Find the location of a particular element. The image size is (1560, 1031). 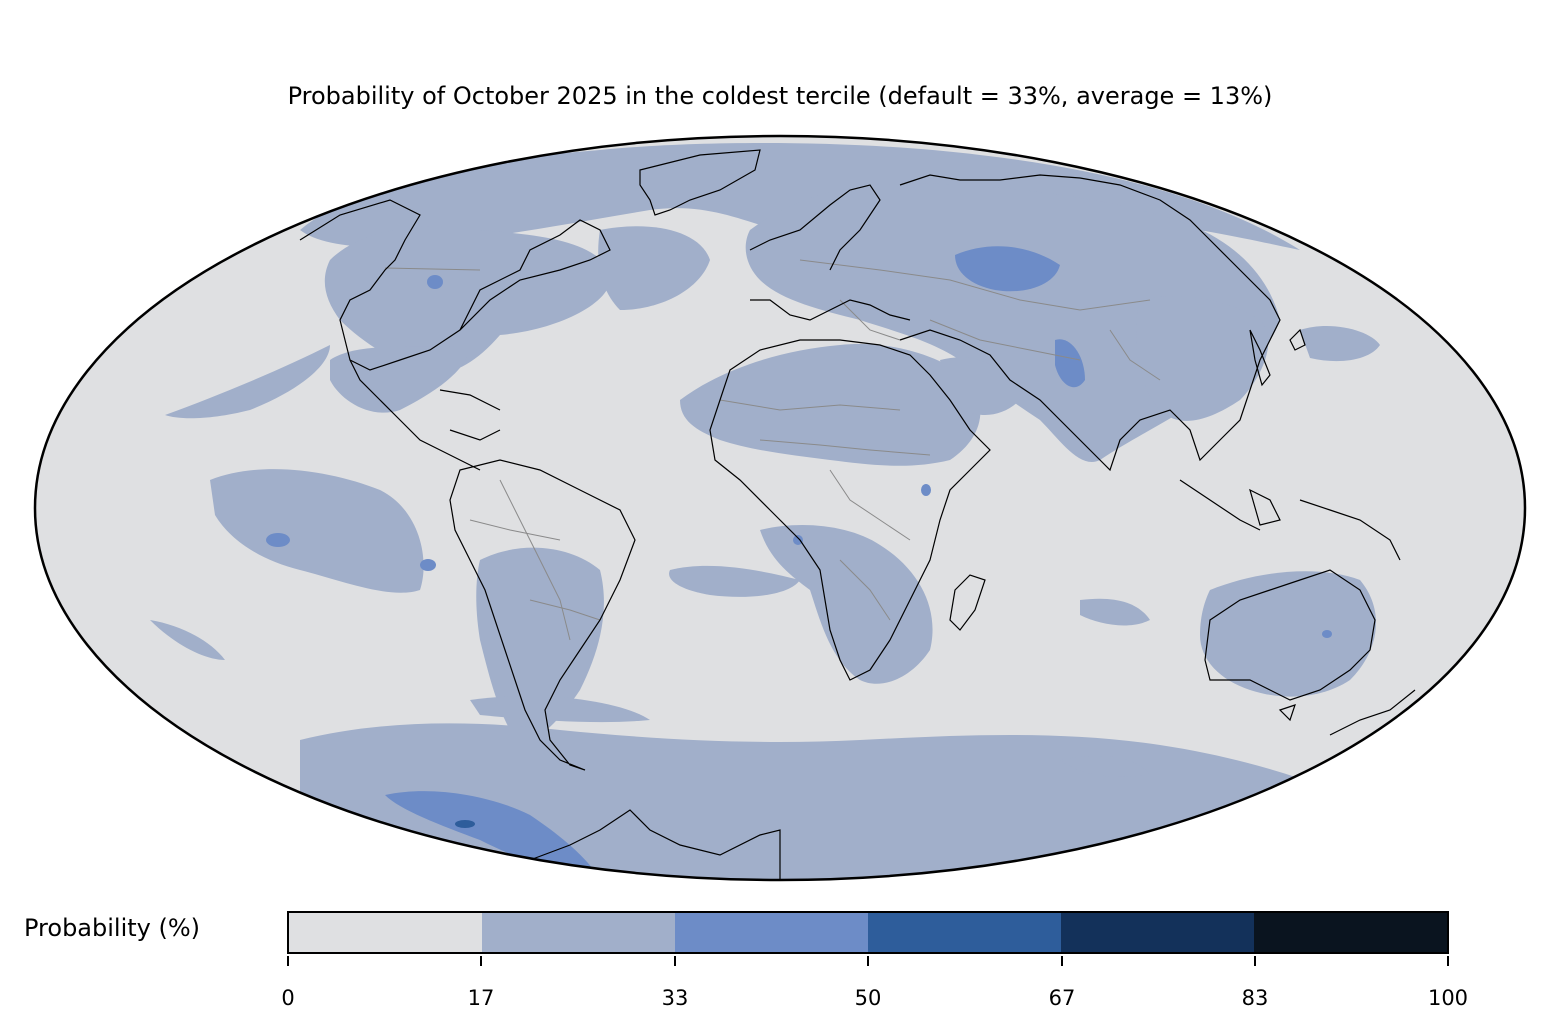

colorbar-tick-label: 33 is located at coordinates (675, 998).